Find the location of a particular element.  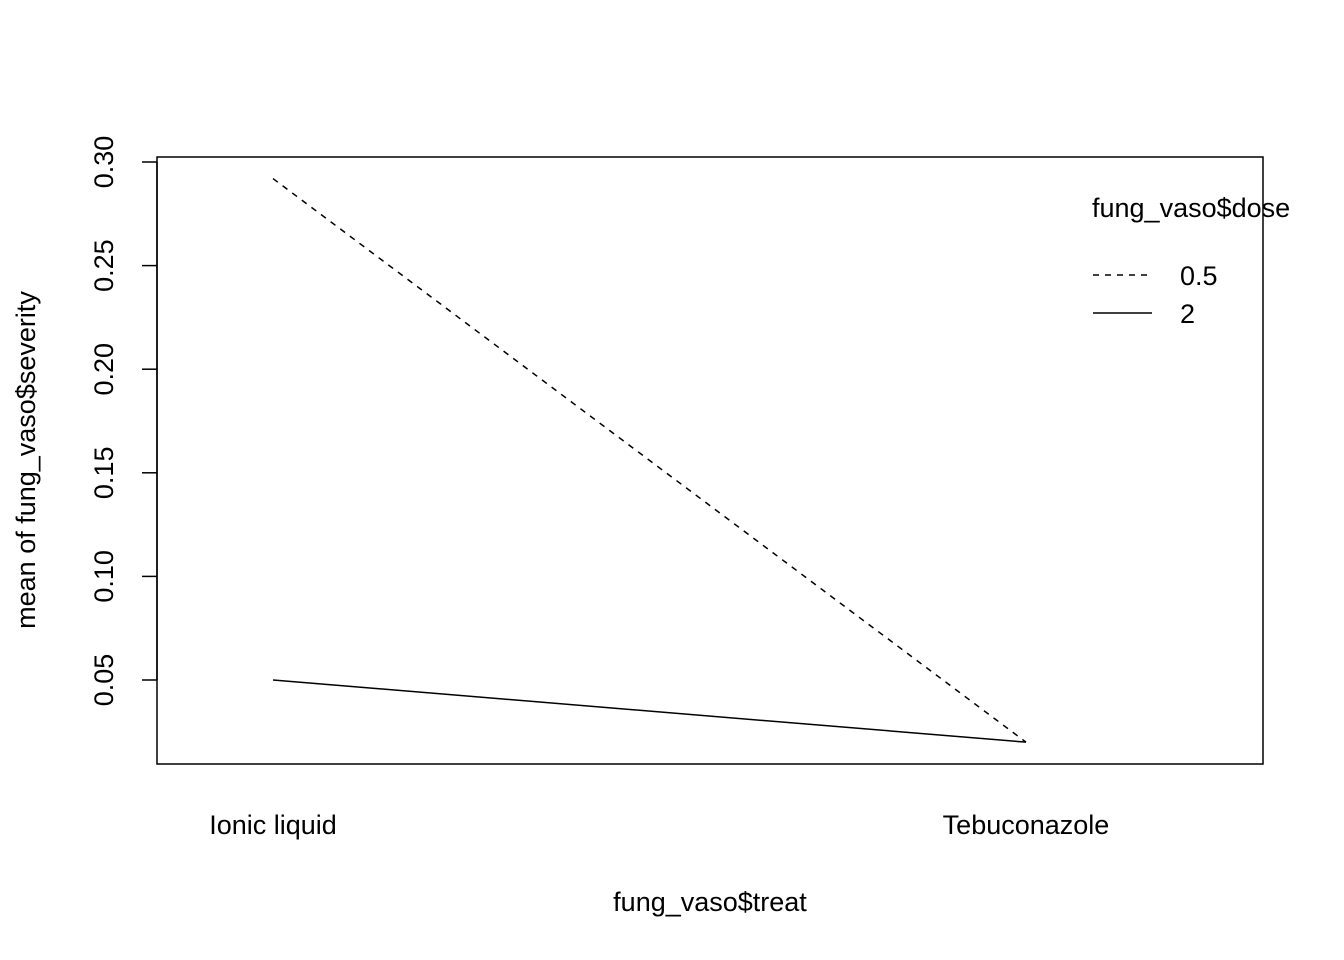

x-tick-label: Ionic liquid is located at coordinates (273, 825).